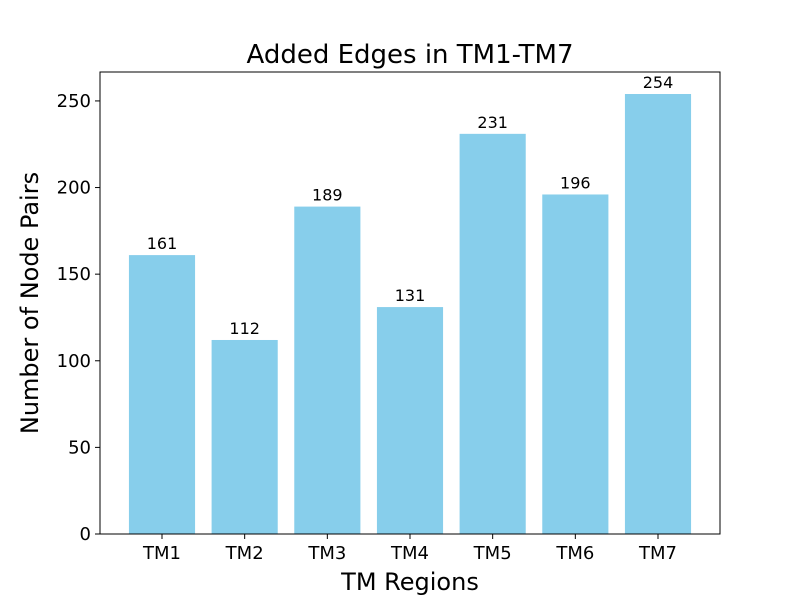 The height and width of the screenshot is (600, 800). What do you see at coordinates (658, 82) in the screenshot?
I see `data-label-tm7: 254` at bounding box center [658, 82].